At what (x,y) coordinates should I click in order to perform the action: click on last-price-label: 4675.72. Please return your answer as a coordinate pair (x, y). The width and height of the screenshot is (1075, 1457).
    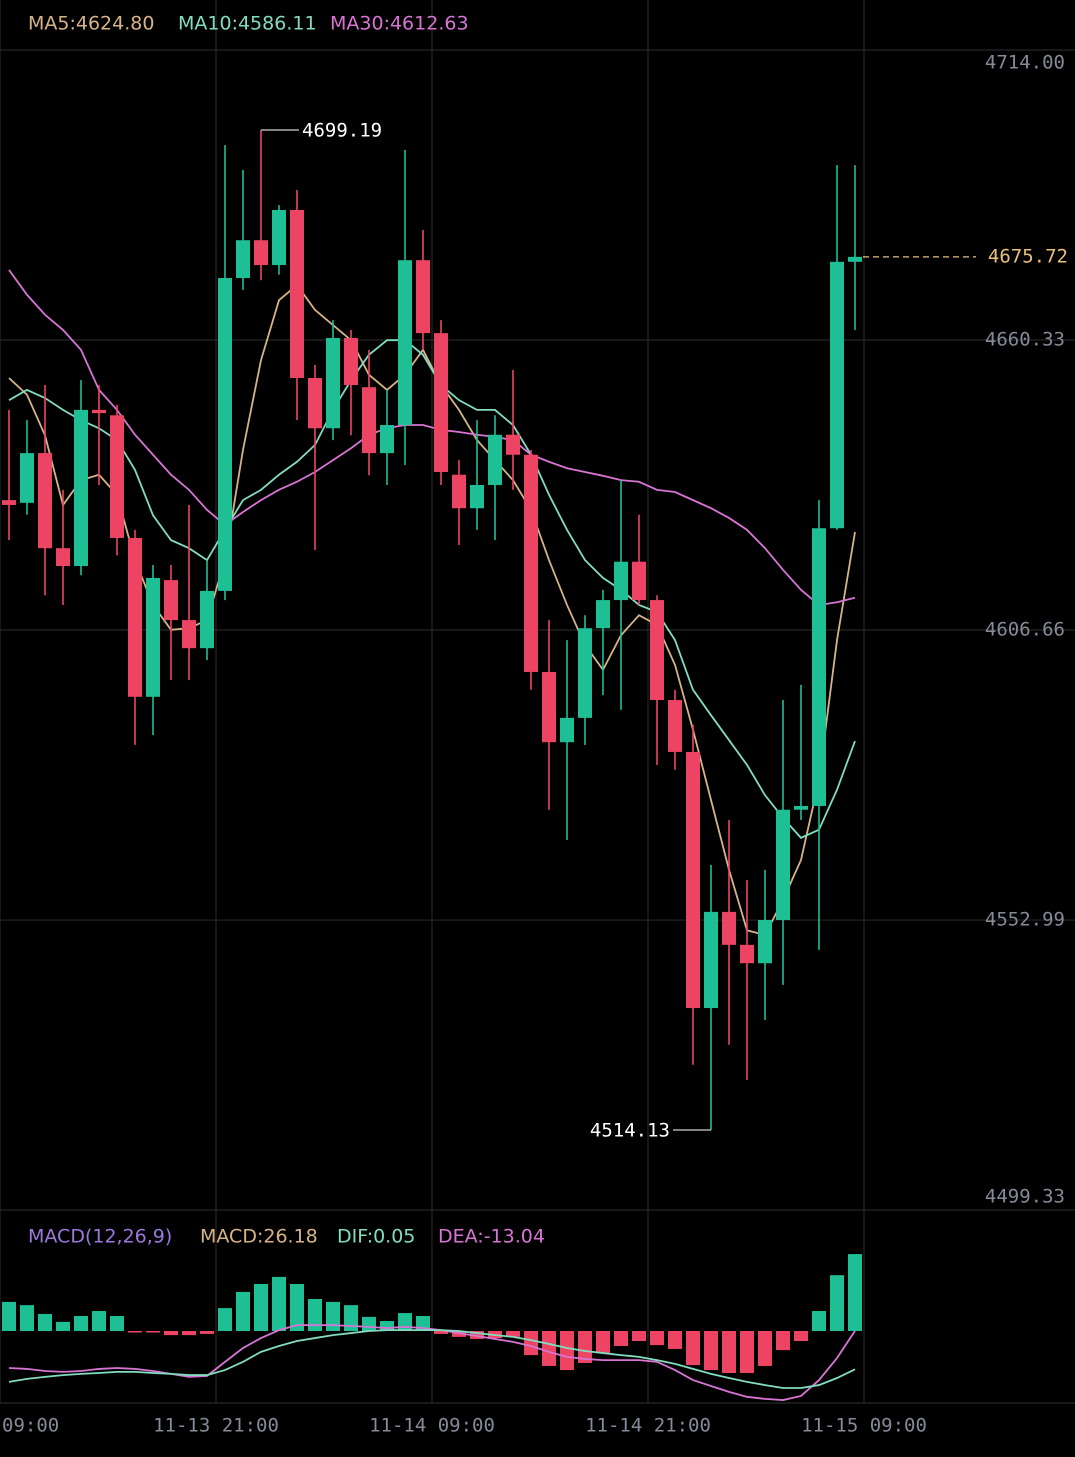
    Looking at the image, I should click on (1028, 256).